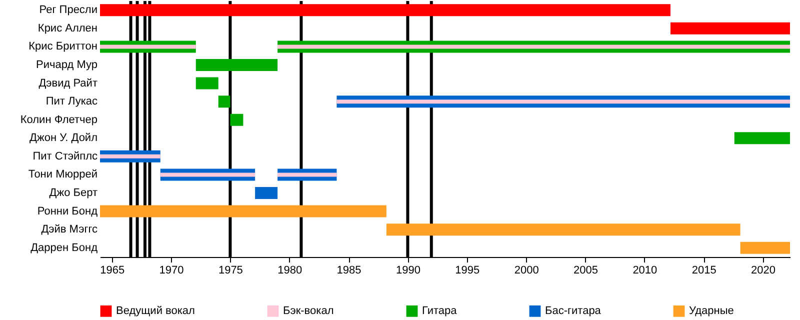 The height and width of the screenshot is (320, 800). I want to click on x-tick-label: 2010, so click(645, 270).